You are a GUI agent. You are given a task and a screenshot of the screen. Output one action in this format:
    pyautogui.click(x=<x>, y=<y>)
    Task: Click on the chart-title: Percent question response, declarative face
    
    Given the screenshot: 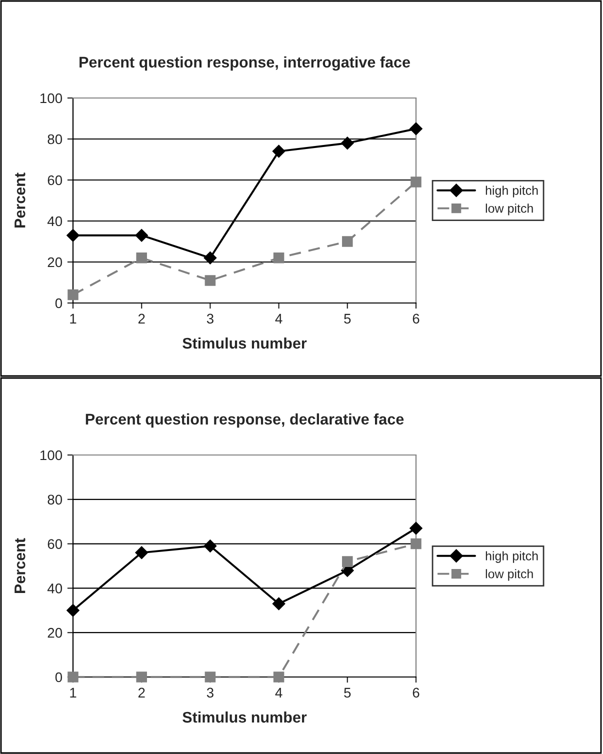 What is the action you would take?
    pyautogui.click(x=245, y=420)
    